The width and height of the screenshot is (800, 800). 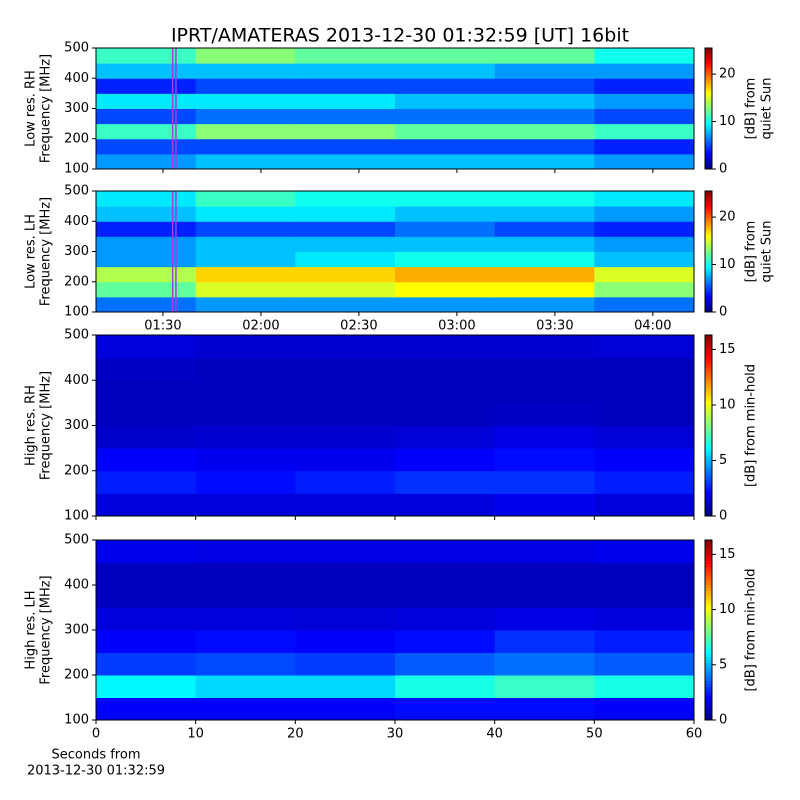 I want to click on colorbar-tick-label: 10, so click(x=727, y=264).